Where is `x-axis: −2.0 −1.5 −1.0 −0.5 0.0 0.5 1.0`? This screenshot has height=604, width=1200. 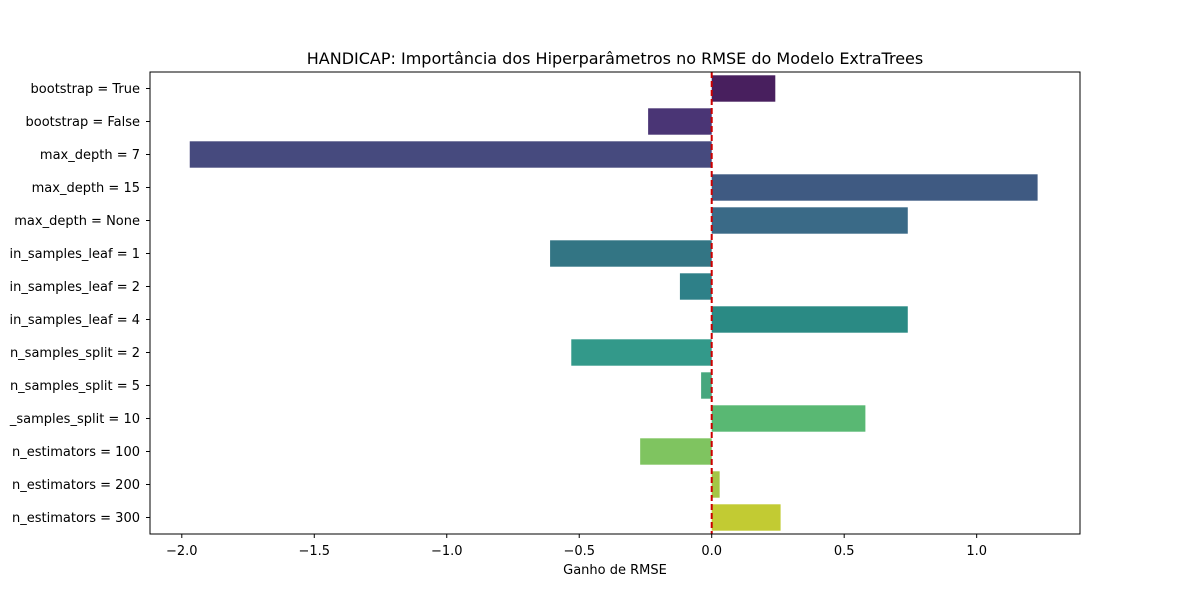 x-axis: −2.0 −1.5 −1.0 −0.5 0.0 0.5 1.0 is located at coordinates (576, 546).